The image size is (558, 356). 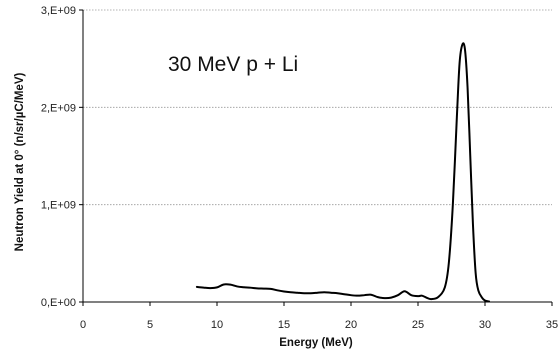 I want to click on x-tick-label-1: 5, so click(x=150, y=325).